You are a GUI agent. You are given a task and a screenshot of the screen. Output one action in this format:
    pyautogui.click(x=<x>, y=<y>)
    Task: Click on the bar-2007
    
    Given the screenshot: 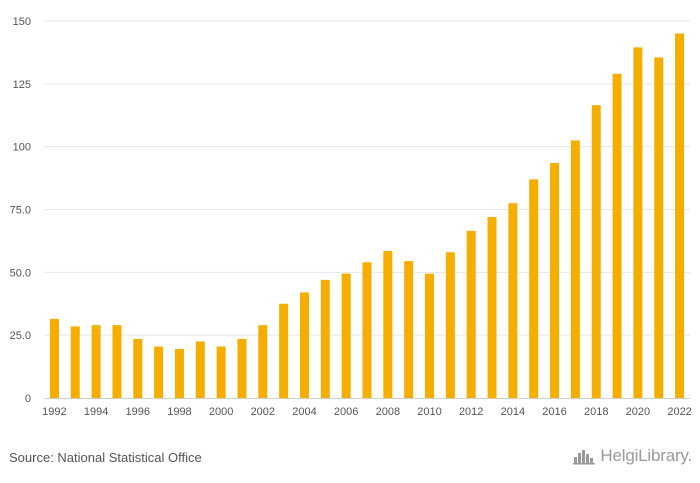 What is the action you would take?
    pyautogui.click(x=367, y=330)
    